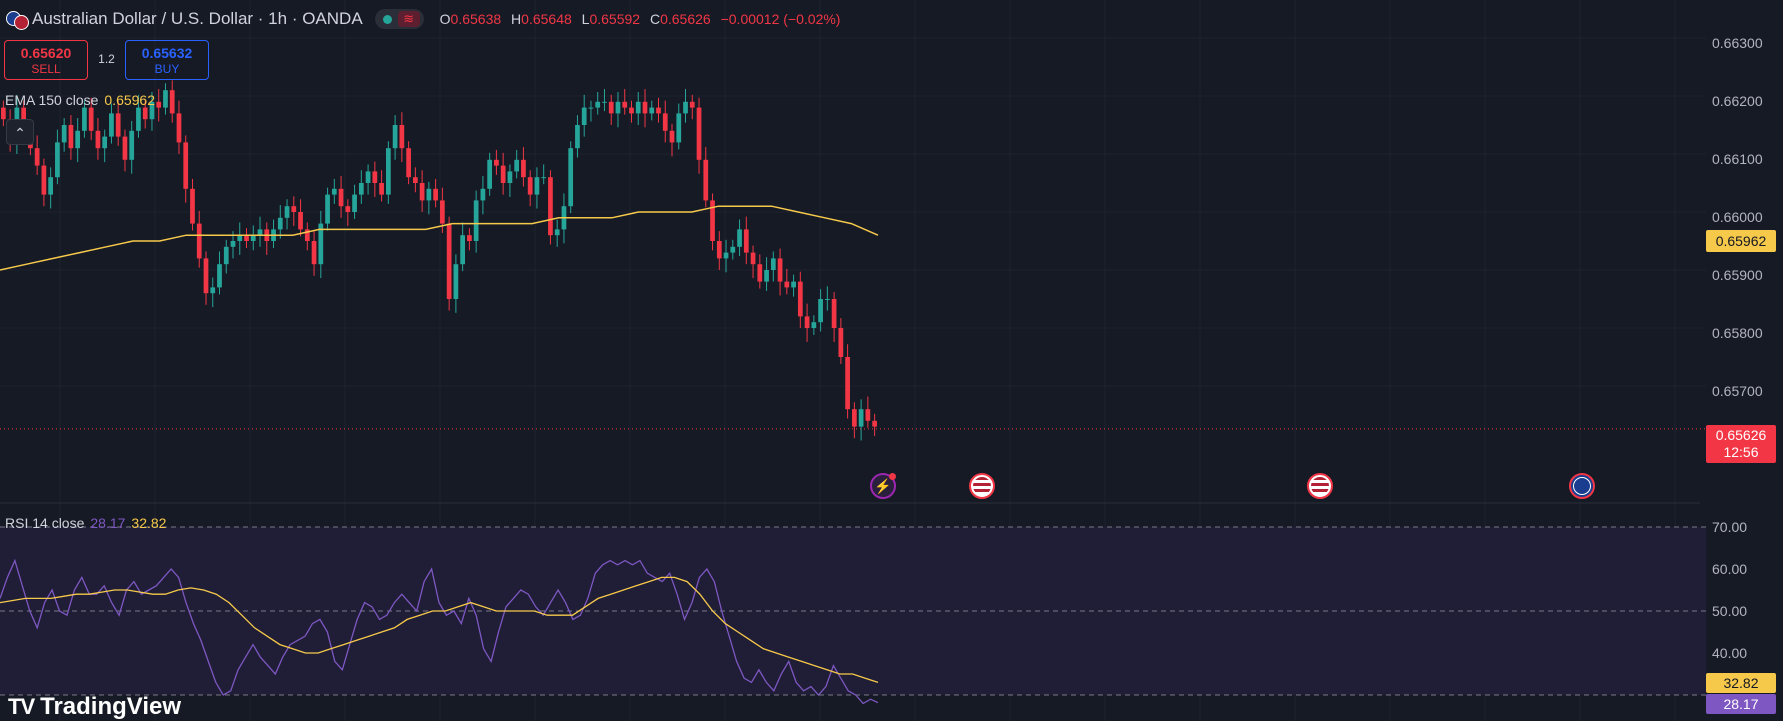 This screenshot has height=721, width=1783. Describe the element at coordinates (387, 19) in the screenshot. I see `market-open-dot-icon` at that location.